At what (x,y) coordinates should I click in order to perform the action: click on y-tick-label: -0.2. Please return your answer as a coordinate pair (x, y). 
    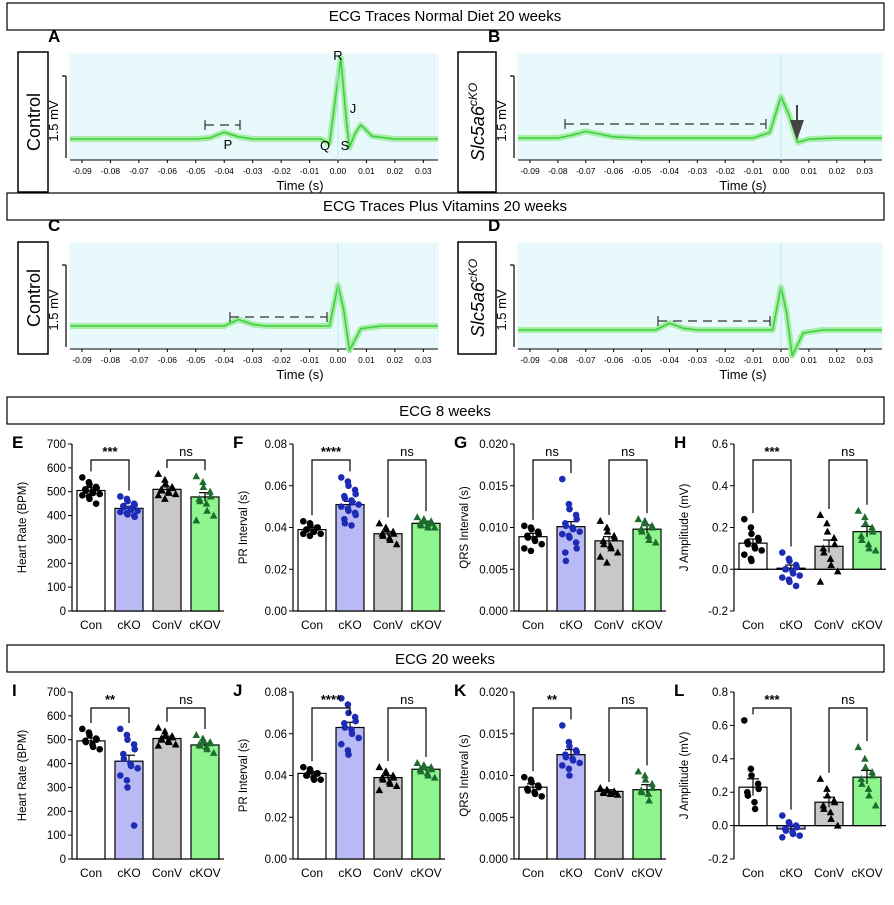
    Looking at the image, I should click on (718, 860).